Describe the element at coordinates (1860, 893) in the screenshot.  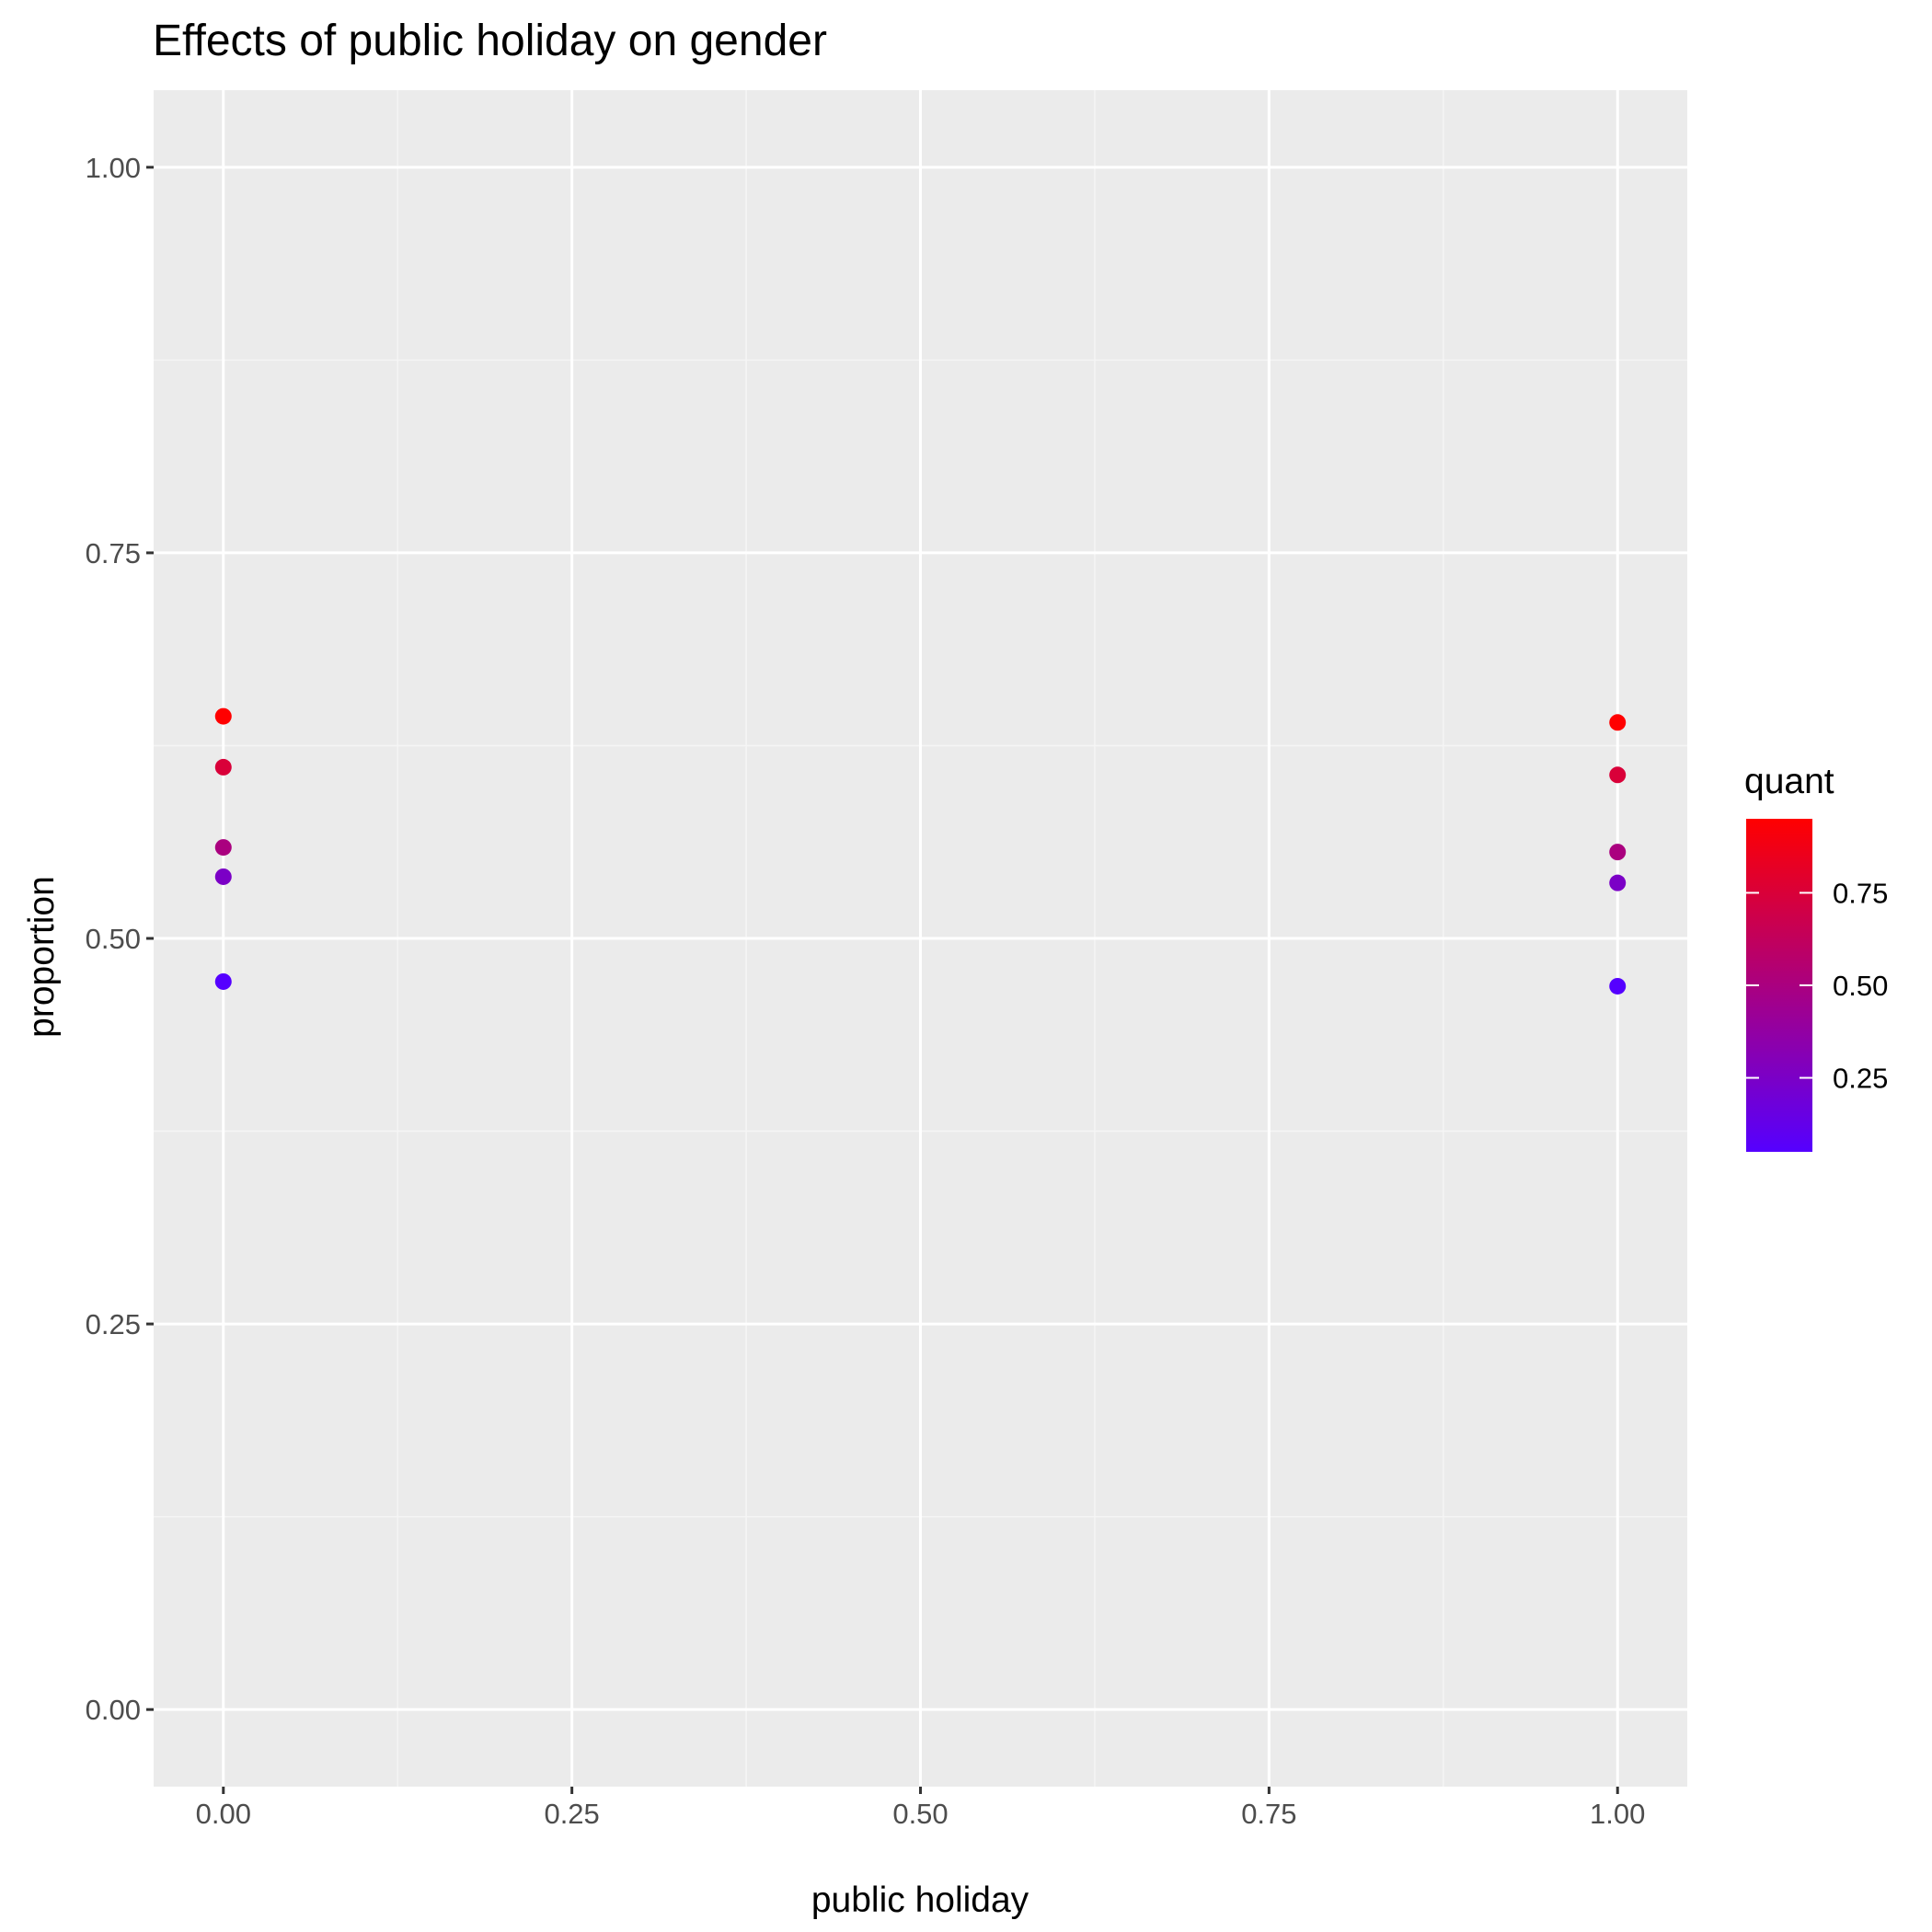
I see `legend-label: 0.75` at that location.